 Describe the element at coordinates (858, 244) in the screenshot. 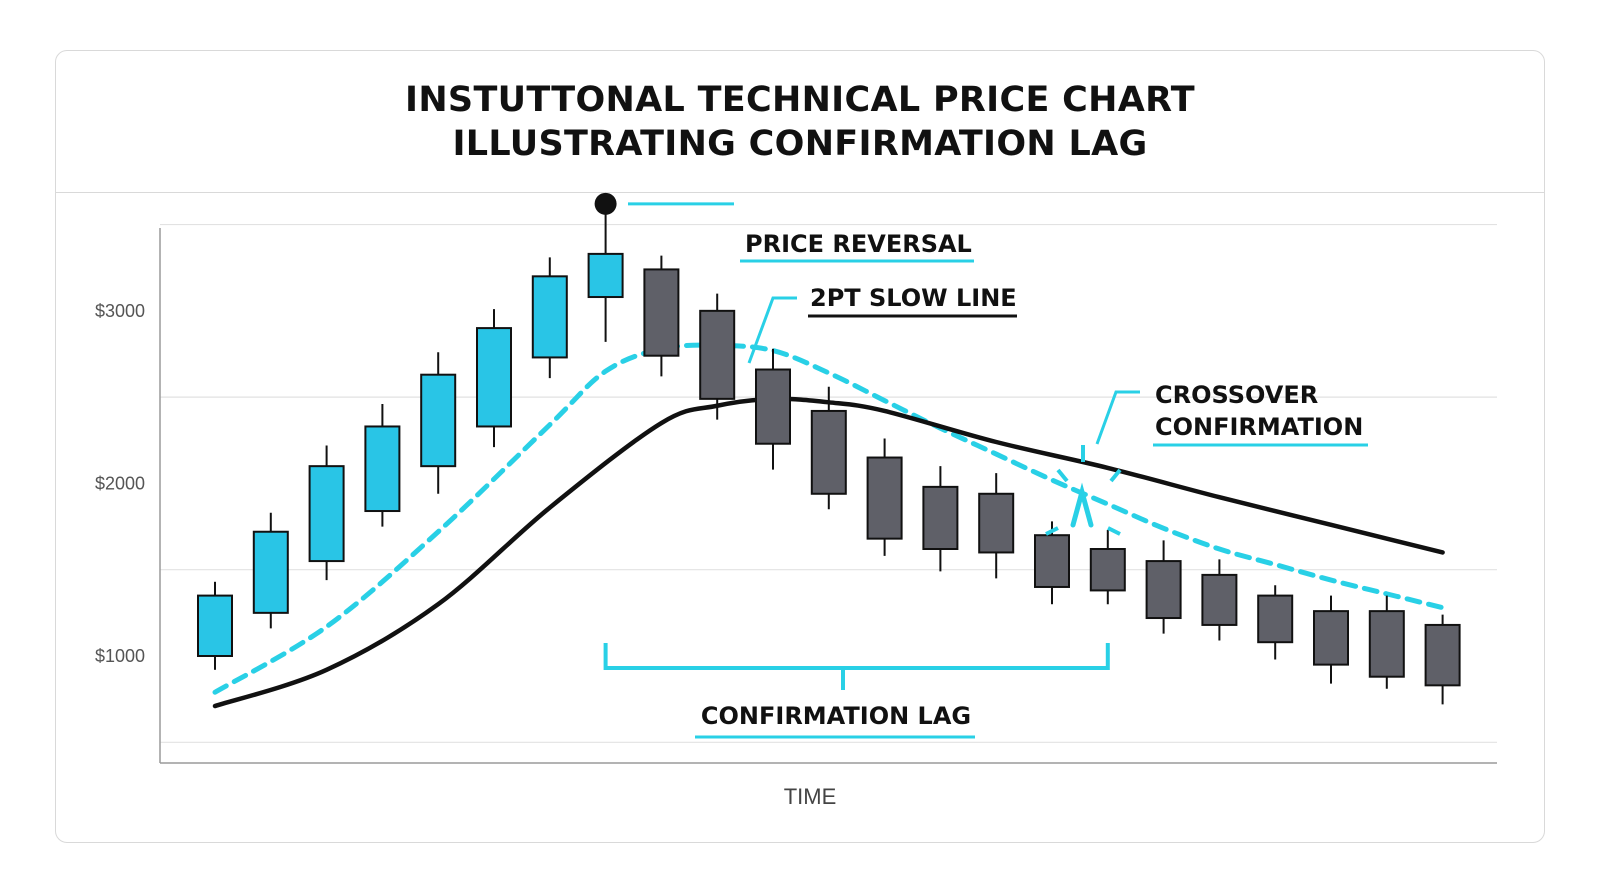

I see `price-reversal-label: PRICE REVERSAL` at that location.